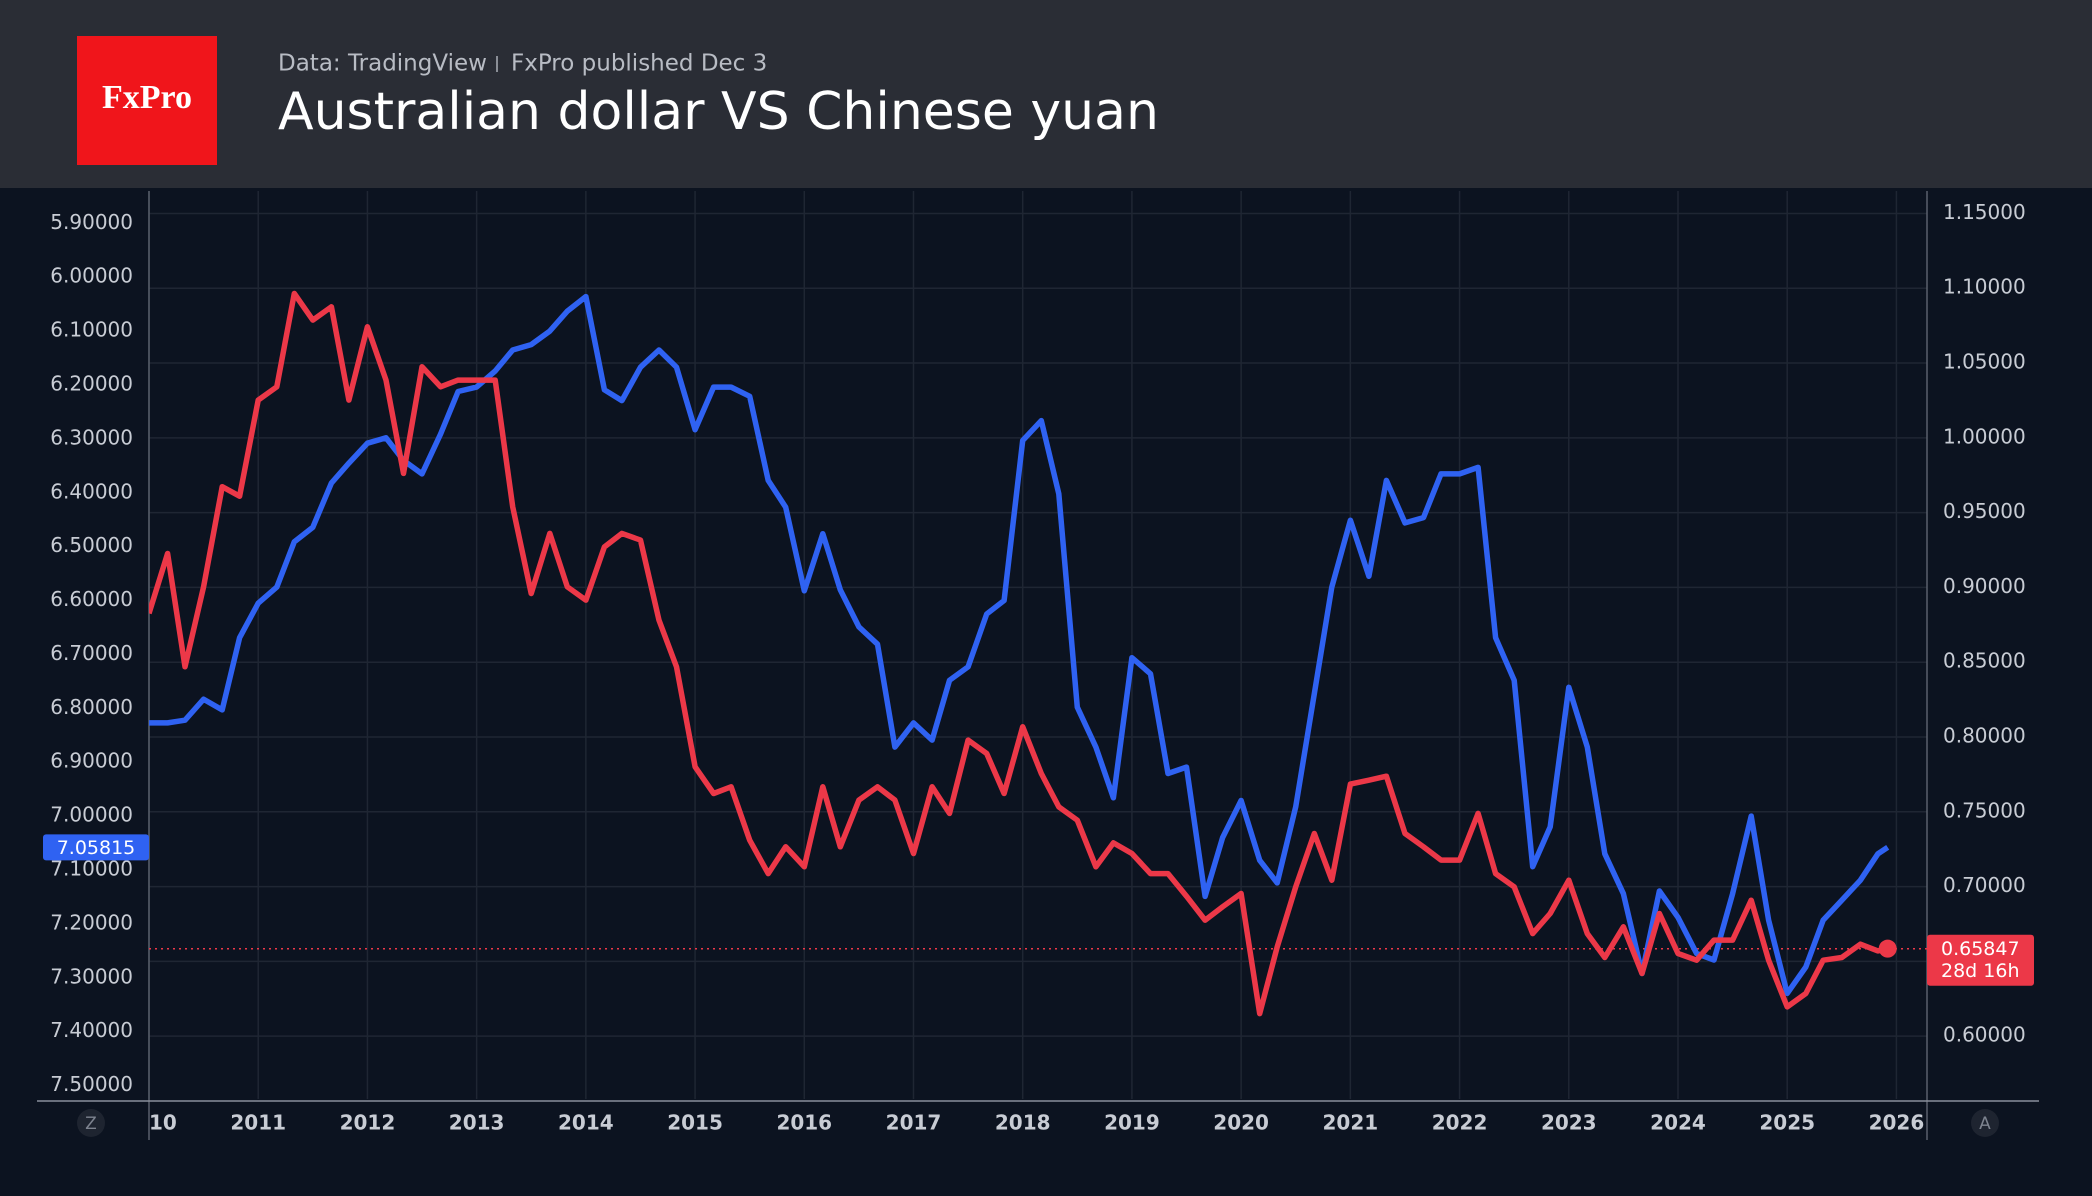  What do you see at coordinates (1787, 1123) in the screenshot?
I see `x-tick-label: 2025` at bounding box center [1787, 1123].